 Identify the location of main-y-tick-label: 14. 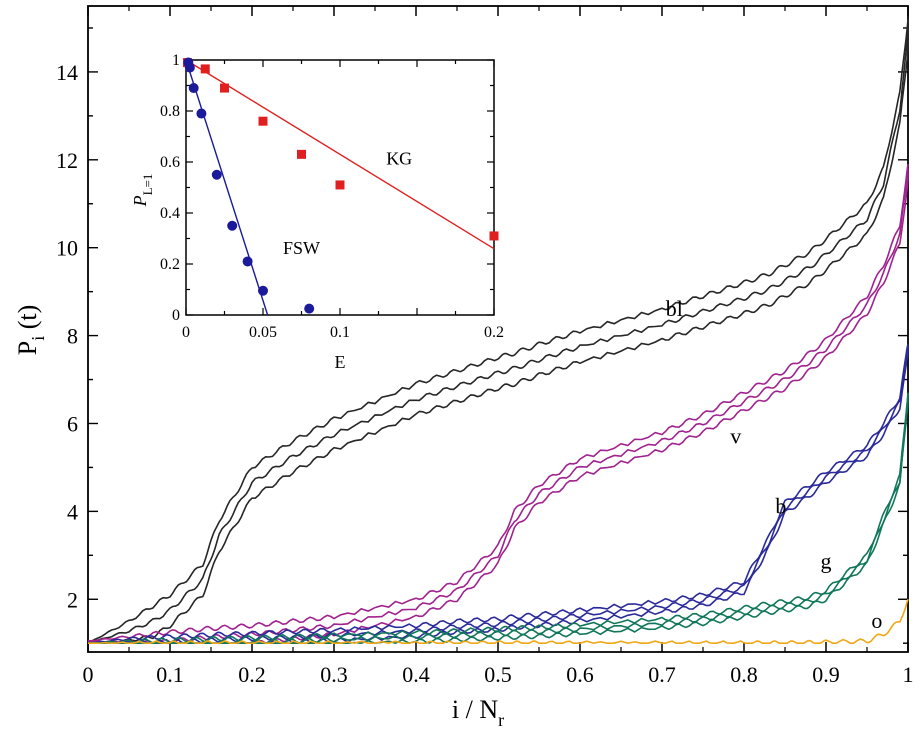
(67, 72).